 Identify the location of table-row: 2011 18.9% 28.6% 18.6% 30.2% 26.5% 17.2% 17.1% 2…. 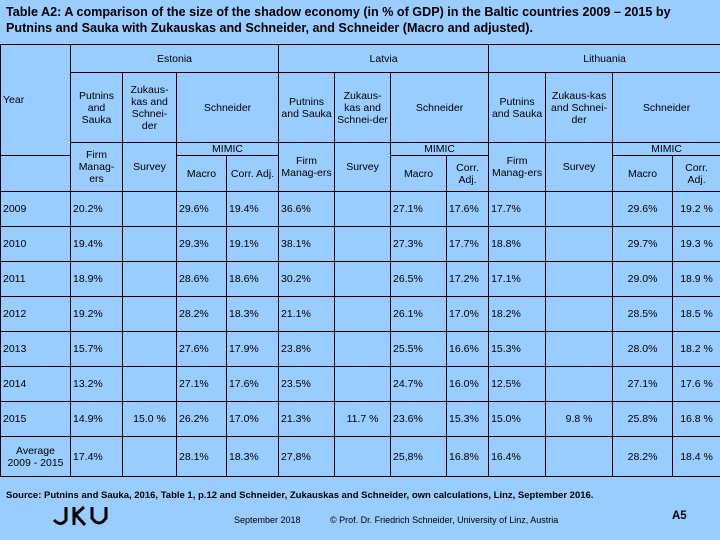
(360, 279).